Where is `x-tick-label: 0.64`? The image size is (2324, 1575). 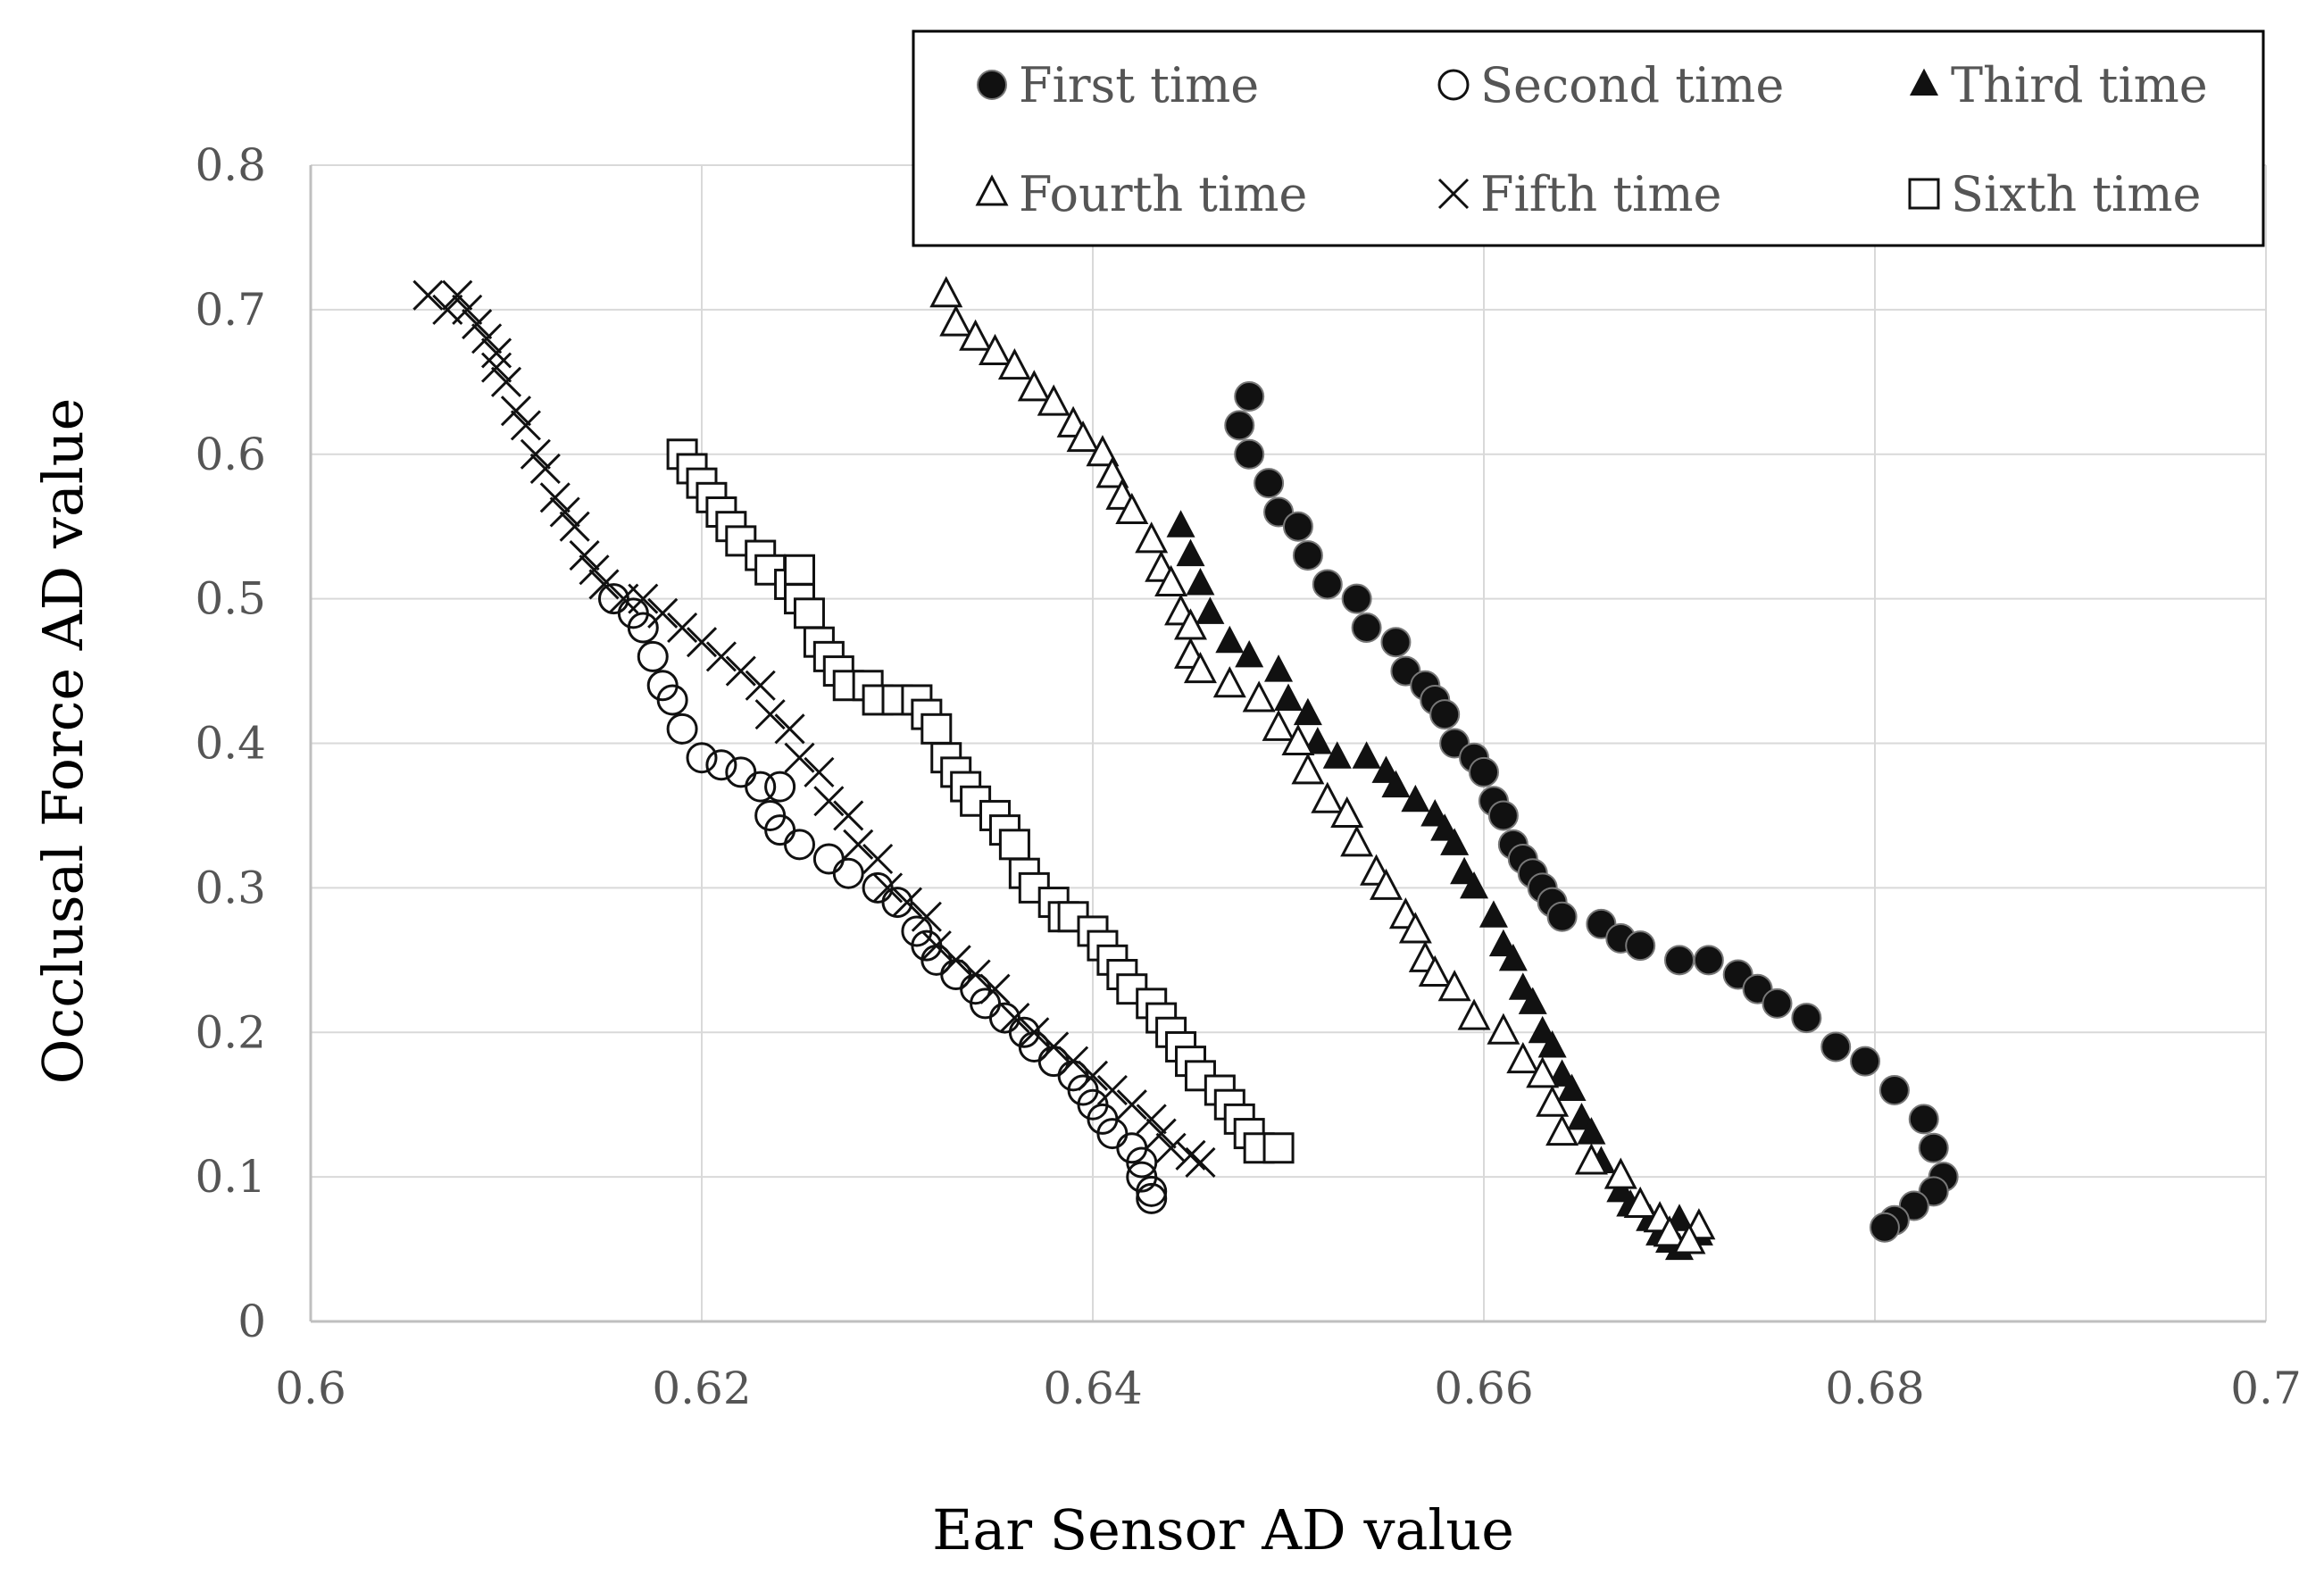
x-tick-label: 0.64 is located at coordinates (1092, 1388).